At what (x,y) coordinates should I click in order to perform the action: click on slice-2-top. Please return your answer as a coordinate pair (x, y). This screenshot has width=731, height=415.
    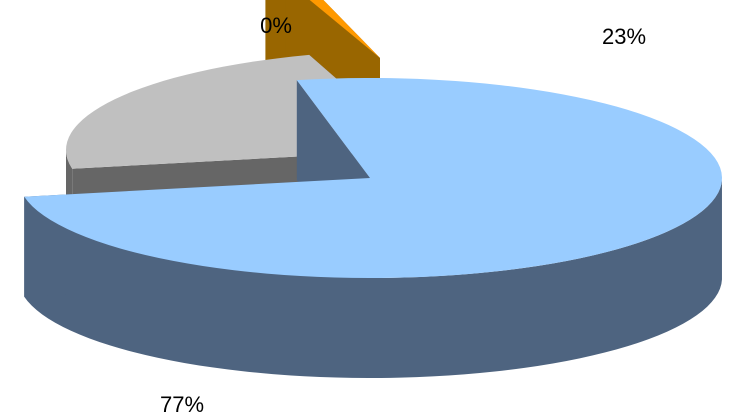
    Looking at the image, I should click on (344, 29).